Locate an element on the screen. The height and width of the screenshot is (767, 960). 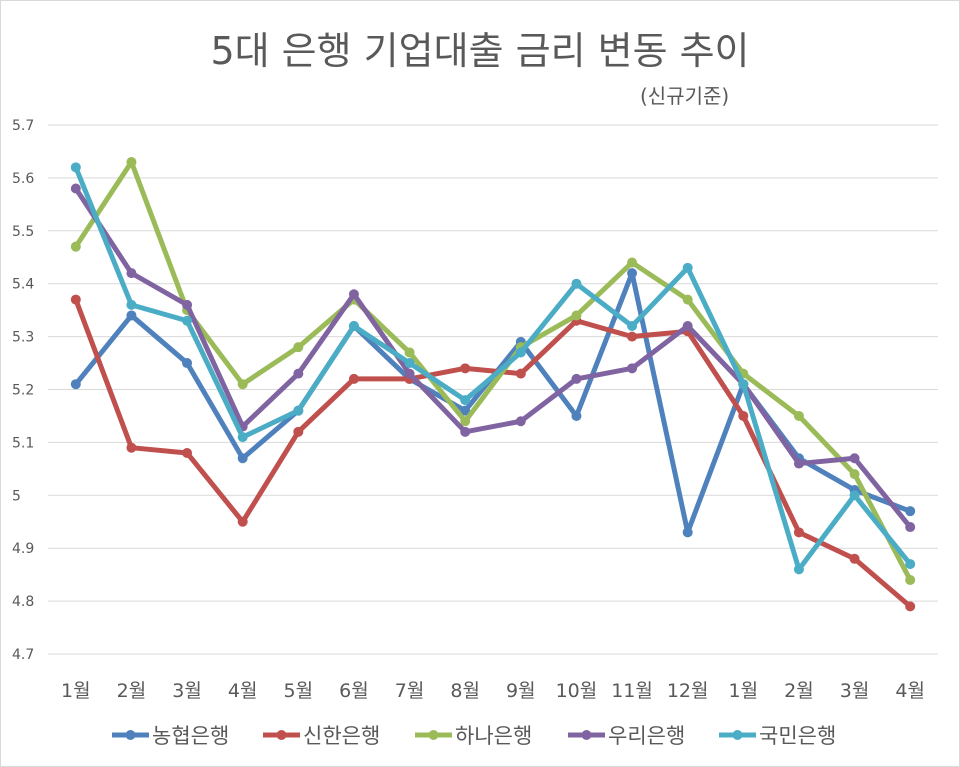
x-axis: 1월 2월 3월 4월 5월 6월 7월 8월 9월 10월 11월 12월 1월 2월 3월 4월 is located at coordinates (493, 691).